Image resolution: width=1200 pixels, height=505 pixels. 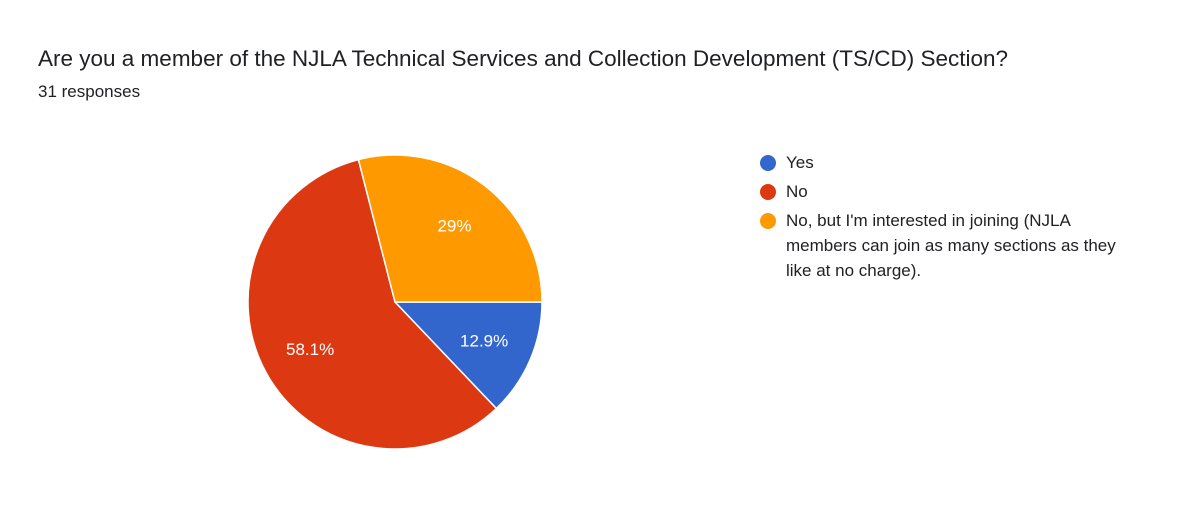 What do you see at coordinates (960, 162) in the screenshot?
I see `legend-item-yes: Yes` at bounding box center [960, 162].